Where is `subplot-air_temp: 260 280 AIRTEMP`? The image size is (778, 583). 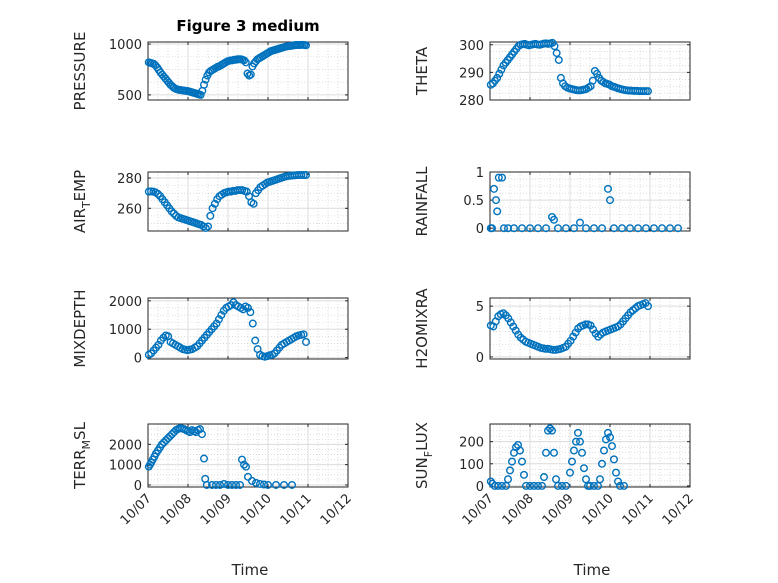
subplot-air_temp: 260 280 AIRTEMP is located at coordinates (210, 201).